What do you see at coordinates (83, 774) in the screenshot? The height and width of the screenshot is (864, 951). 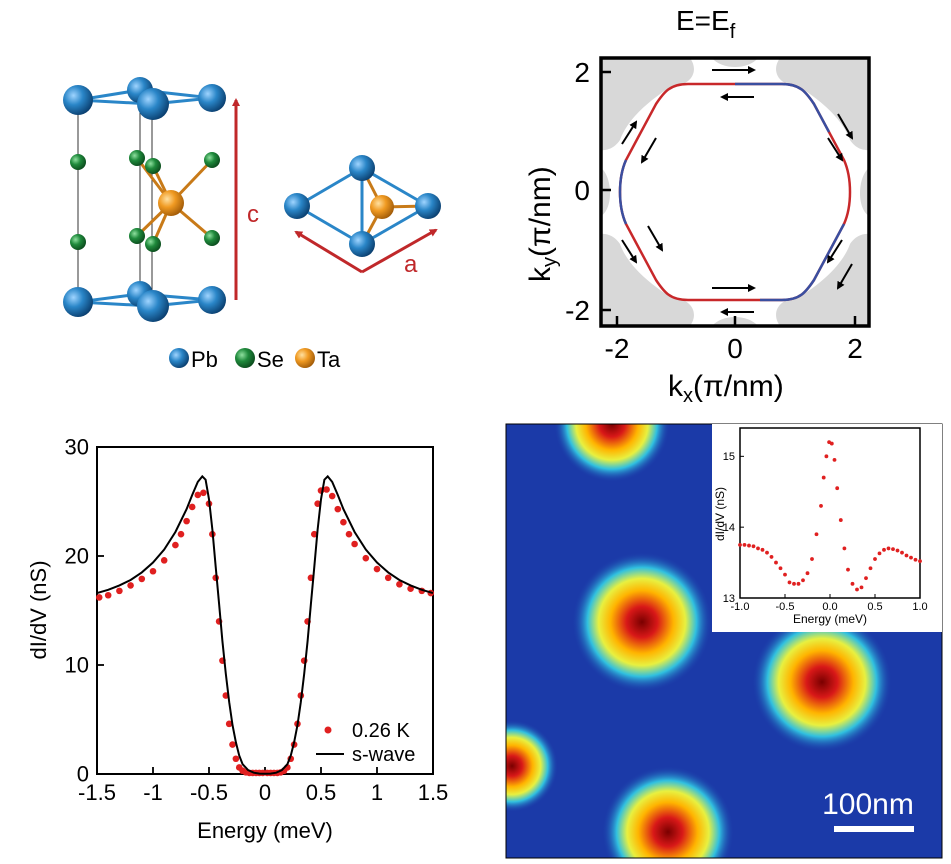 I see `y-tick-label: 0` at bounding box center [83, 774].